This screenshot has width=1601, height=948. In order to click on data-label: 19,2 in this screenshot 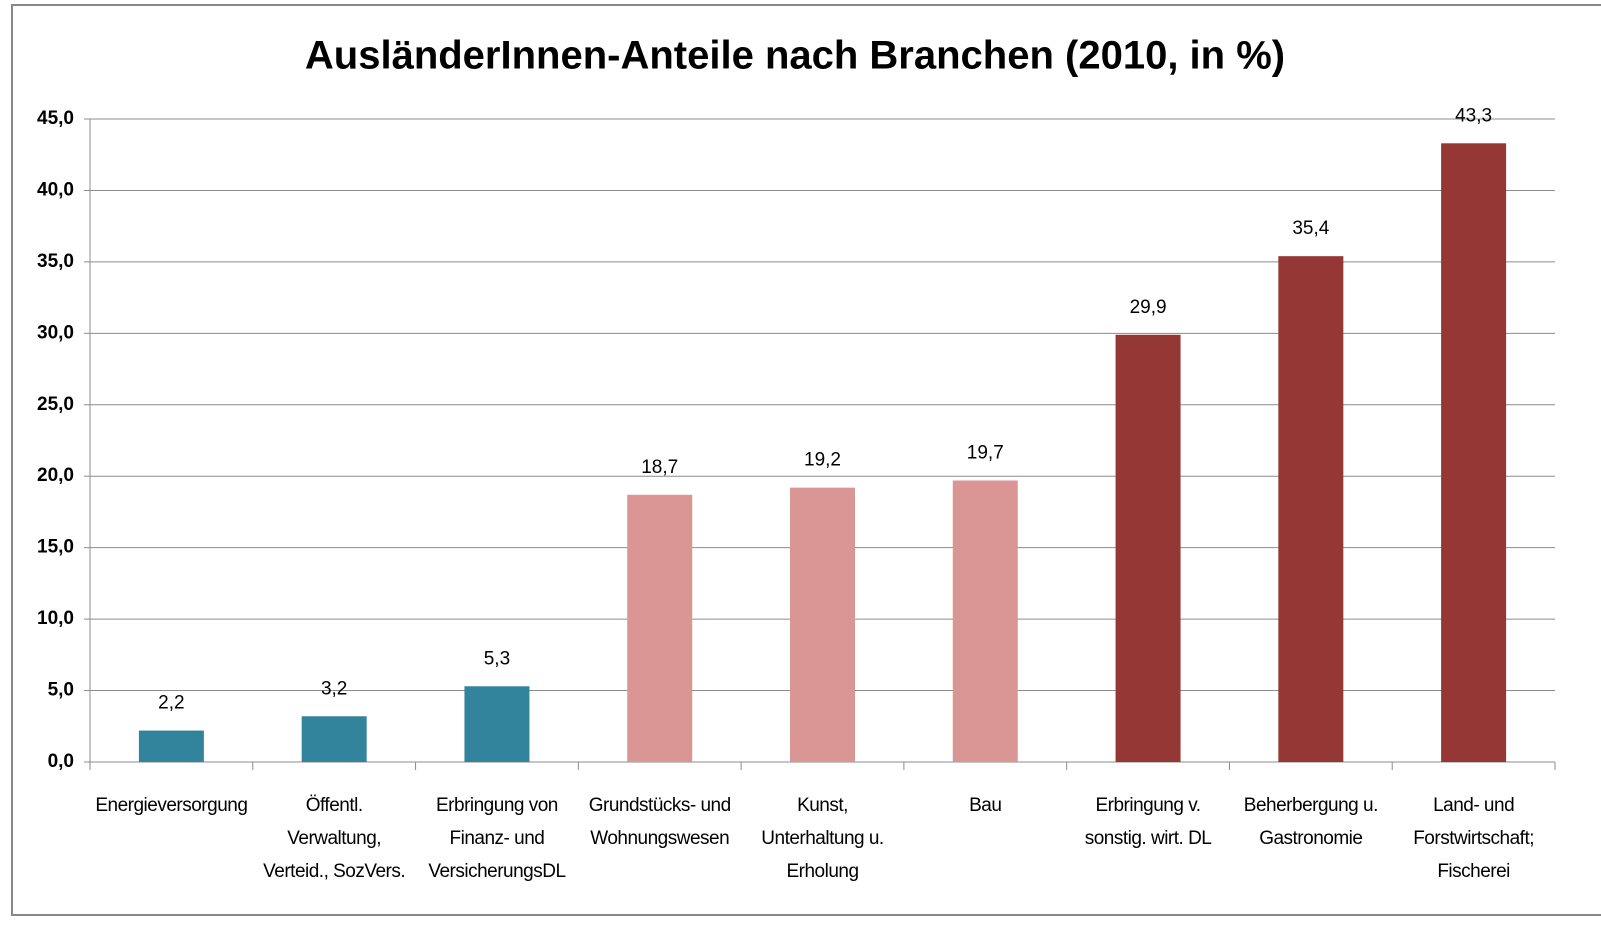, I will do `click(822, 460)`.